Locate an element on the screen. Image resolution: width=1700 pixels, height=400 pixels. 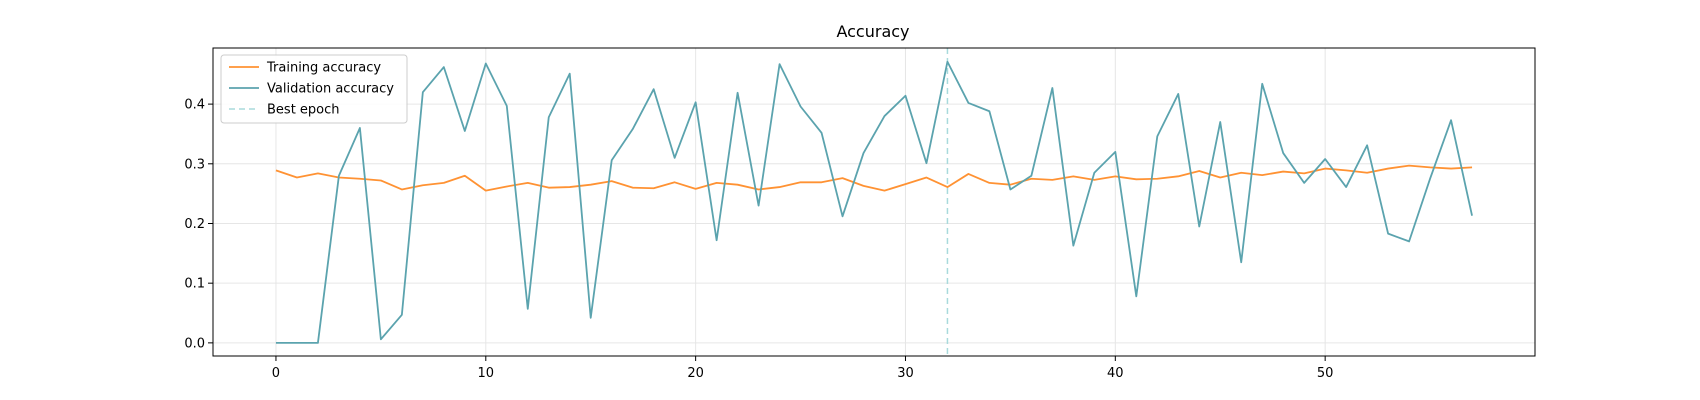
legend-entry-validation-accuracy: Validation accuracy is located at coordinates (311, 89).